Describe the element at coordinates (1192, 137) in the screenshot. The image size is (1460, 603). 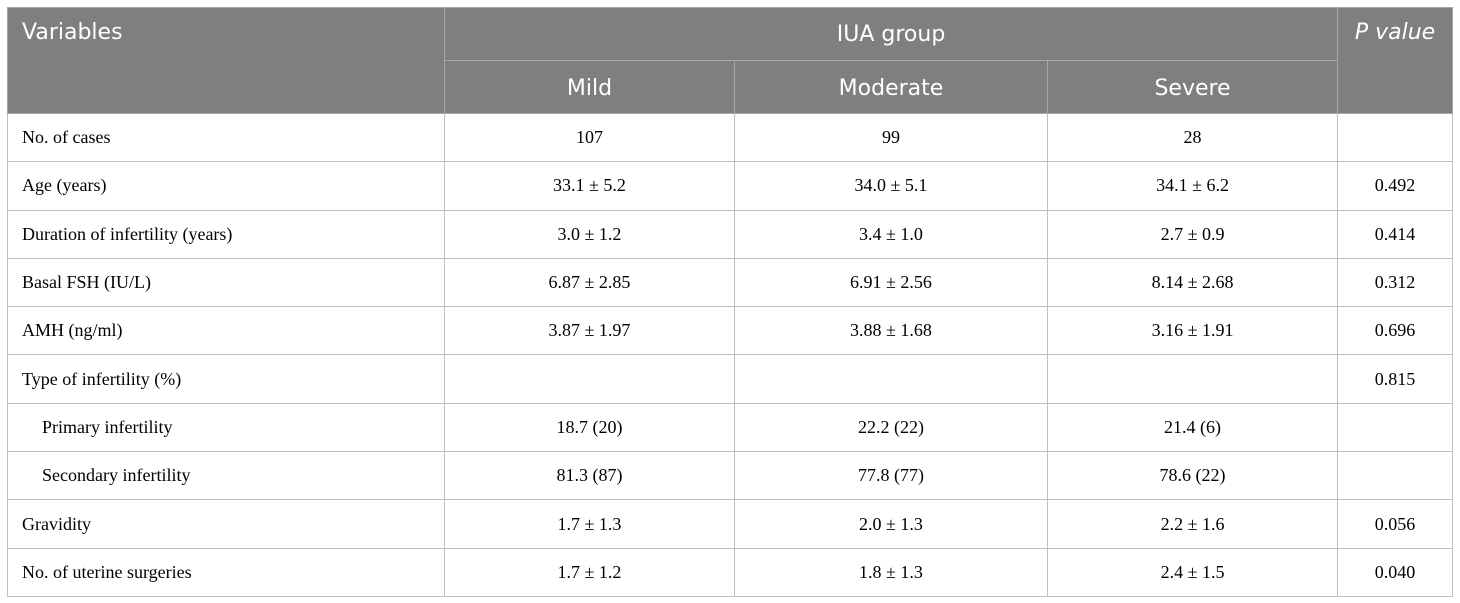
I see `cell-severe: 28` at that location.